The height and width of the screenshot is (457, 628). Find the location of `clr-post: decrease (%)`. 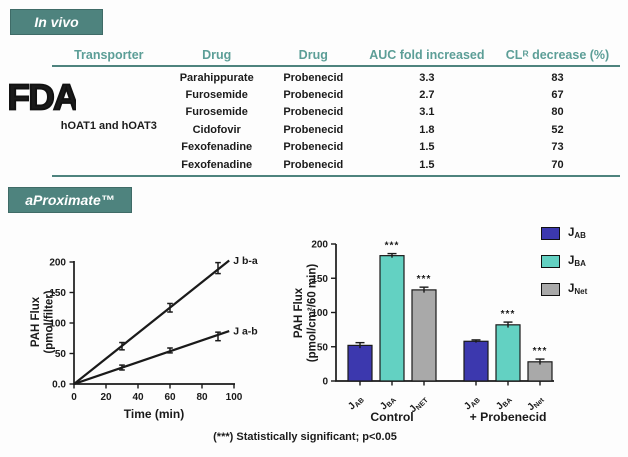

clr-post: decrease (%) is located at coordinates (569, 55).